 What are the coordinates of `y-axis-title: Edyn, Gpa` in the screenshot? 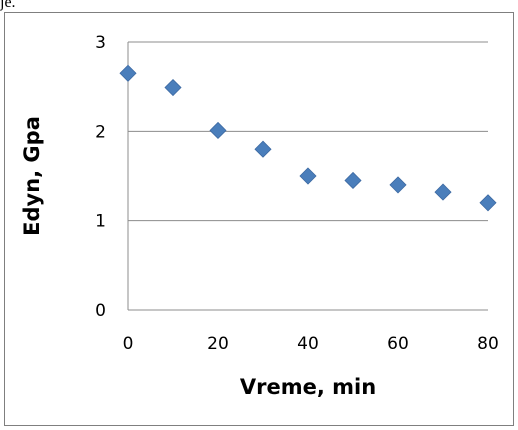 It's located at (32, 176).